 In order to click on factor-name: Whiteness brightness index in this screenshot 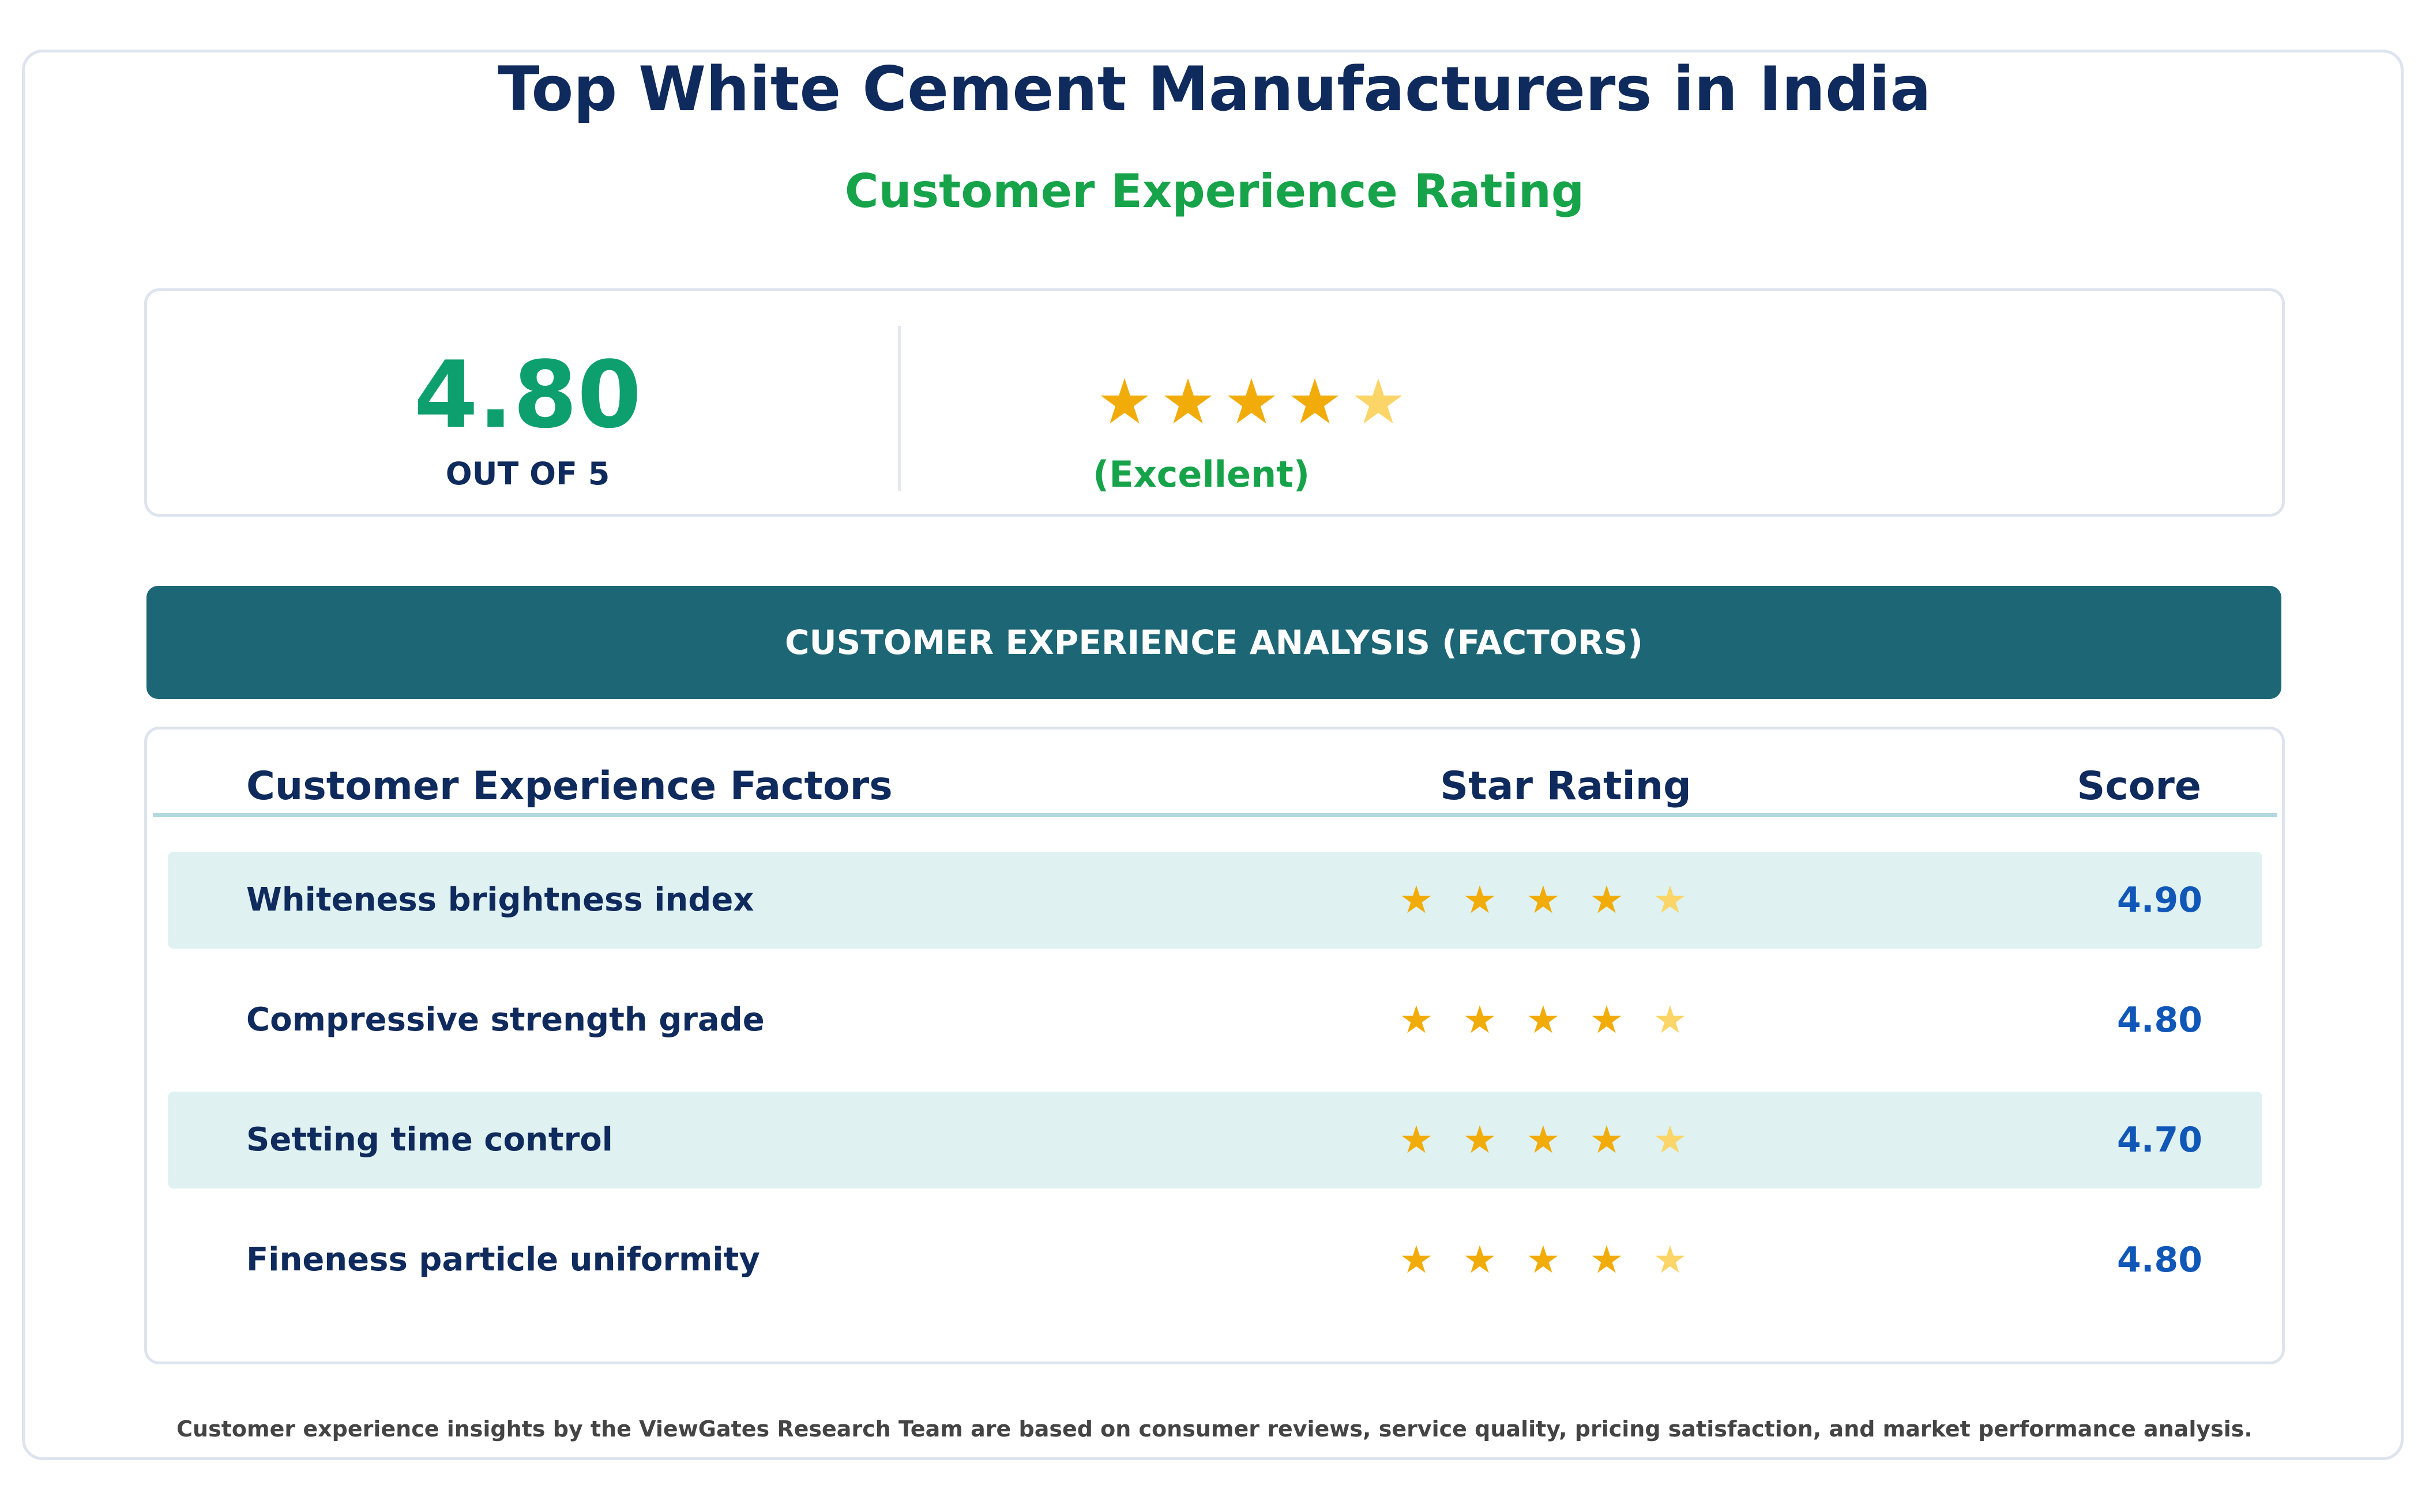, I will do `click(500, 900)`.